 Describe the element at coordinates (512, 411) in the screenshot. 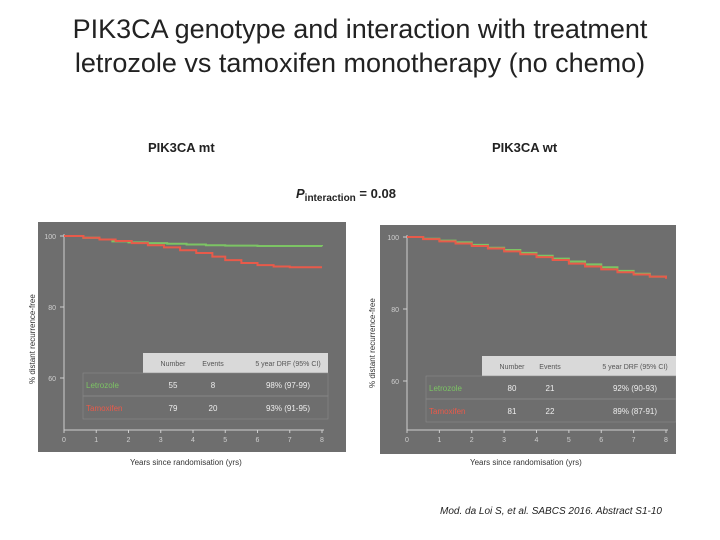

I see `table-cell-number: 81` at that location.